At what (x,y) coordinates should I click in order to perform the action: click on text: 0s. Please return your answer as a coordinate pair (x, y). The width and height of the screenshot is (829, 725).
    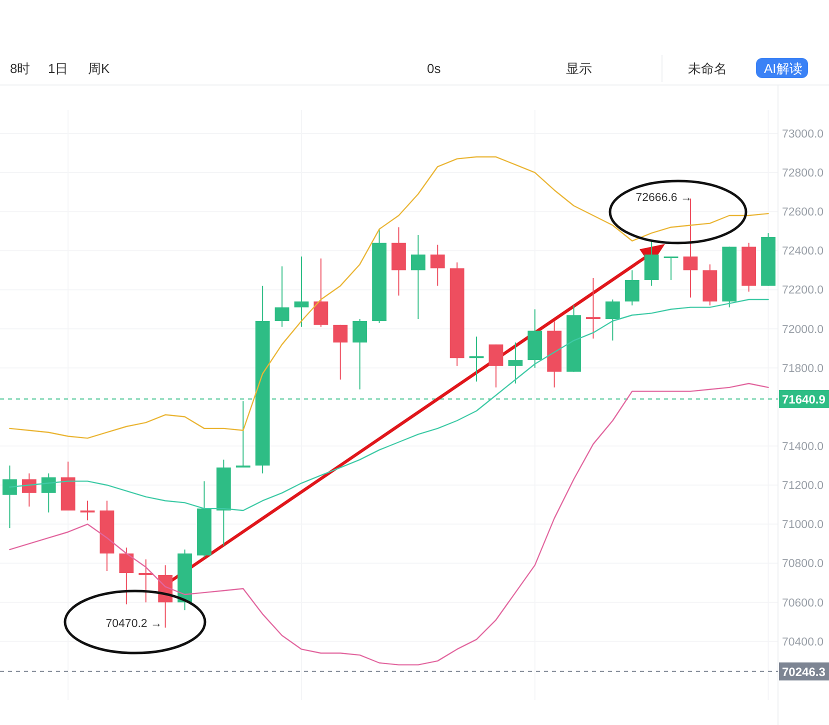
    Looking at the image, I should click on (434, 68).